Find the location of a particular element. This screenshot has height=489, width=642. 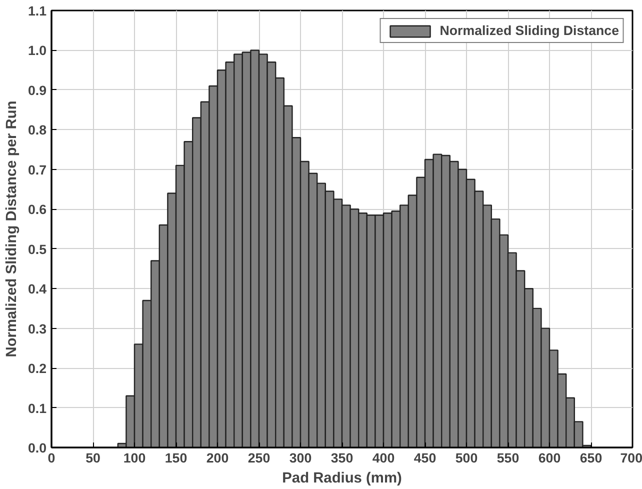

y-tick-label: 0.4 is located at coordinates (38, 289).